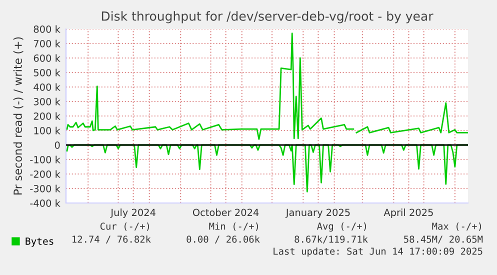 This screenshot has height=275, width=497. I want to click on text: 12.74 / 76.82k, so click(111, 239).